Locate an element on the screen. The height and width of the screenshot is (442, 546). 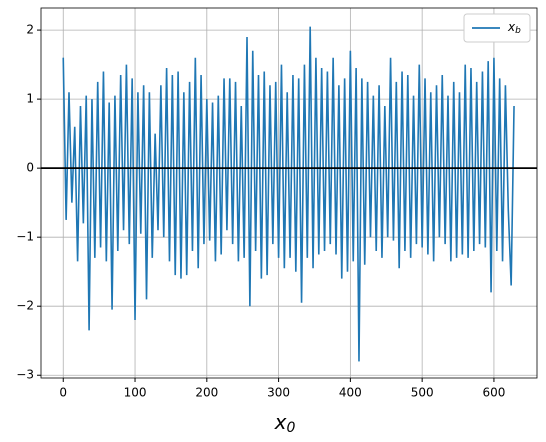
x-tick-label: 400 is located at coordinates (350, 393).